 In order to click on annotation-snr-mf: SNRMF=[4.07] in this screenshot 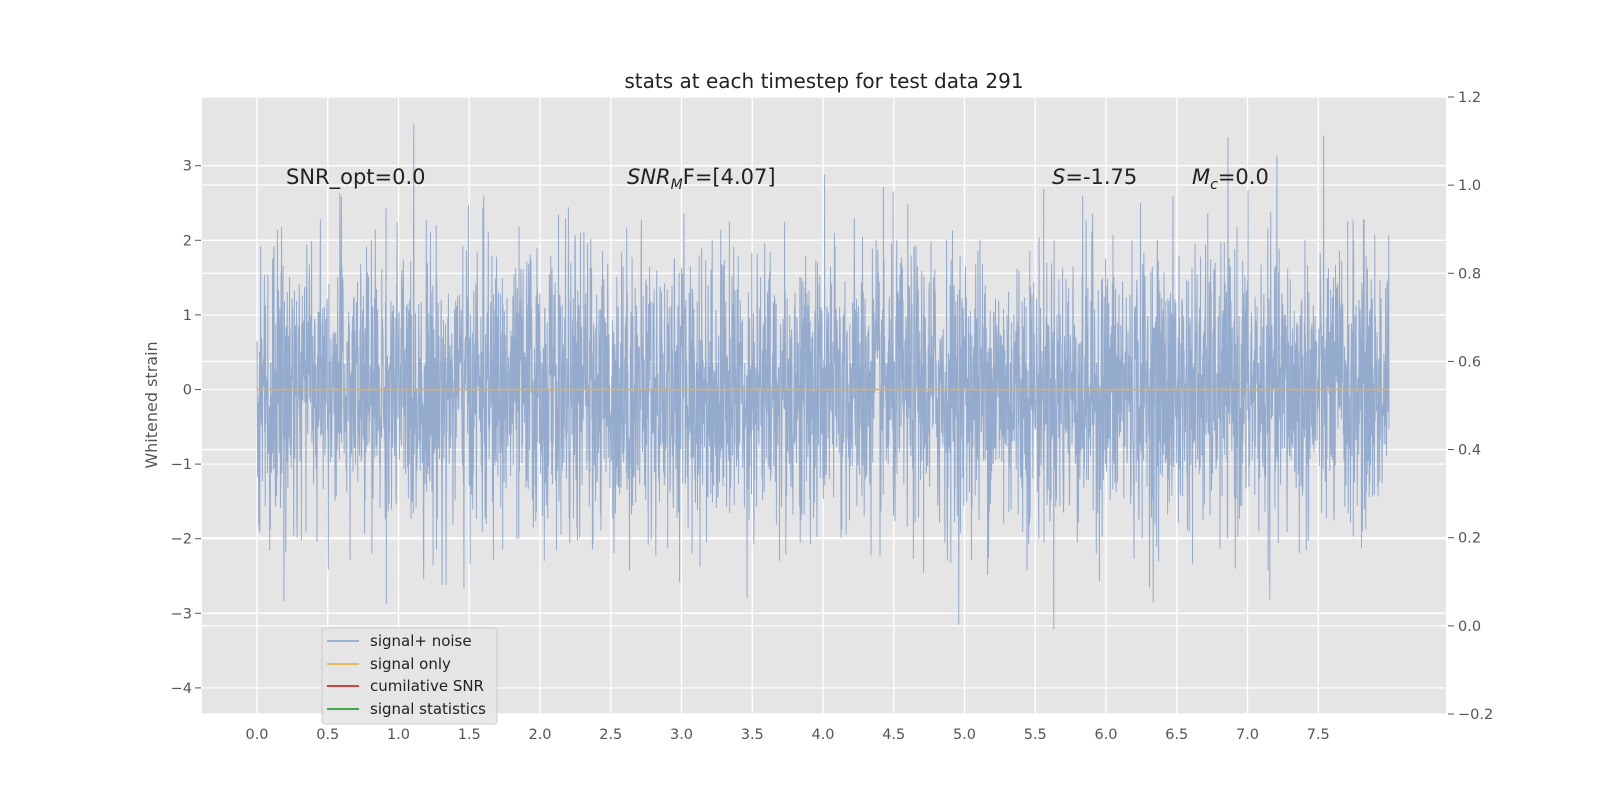, I will do `click(701, 179)`.